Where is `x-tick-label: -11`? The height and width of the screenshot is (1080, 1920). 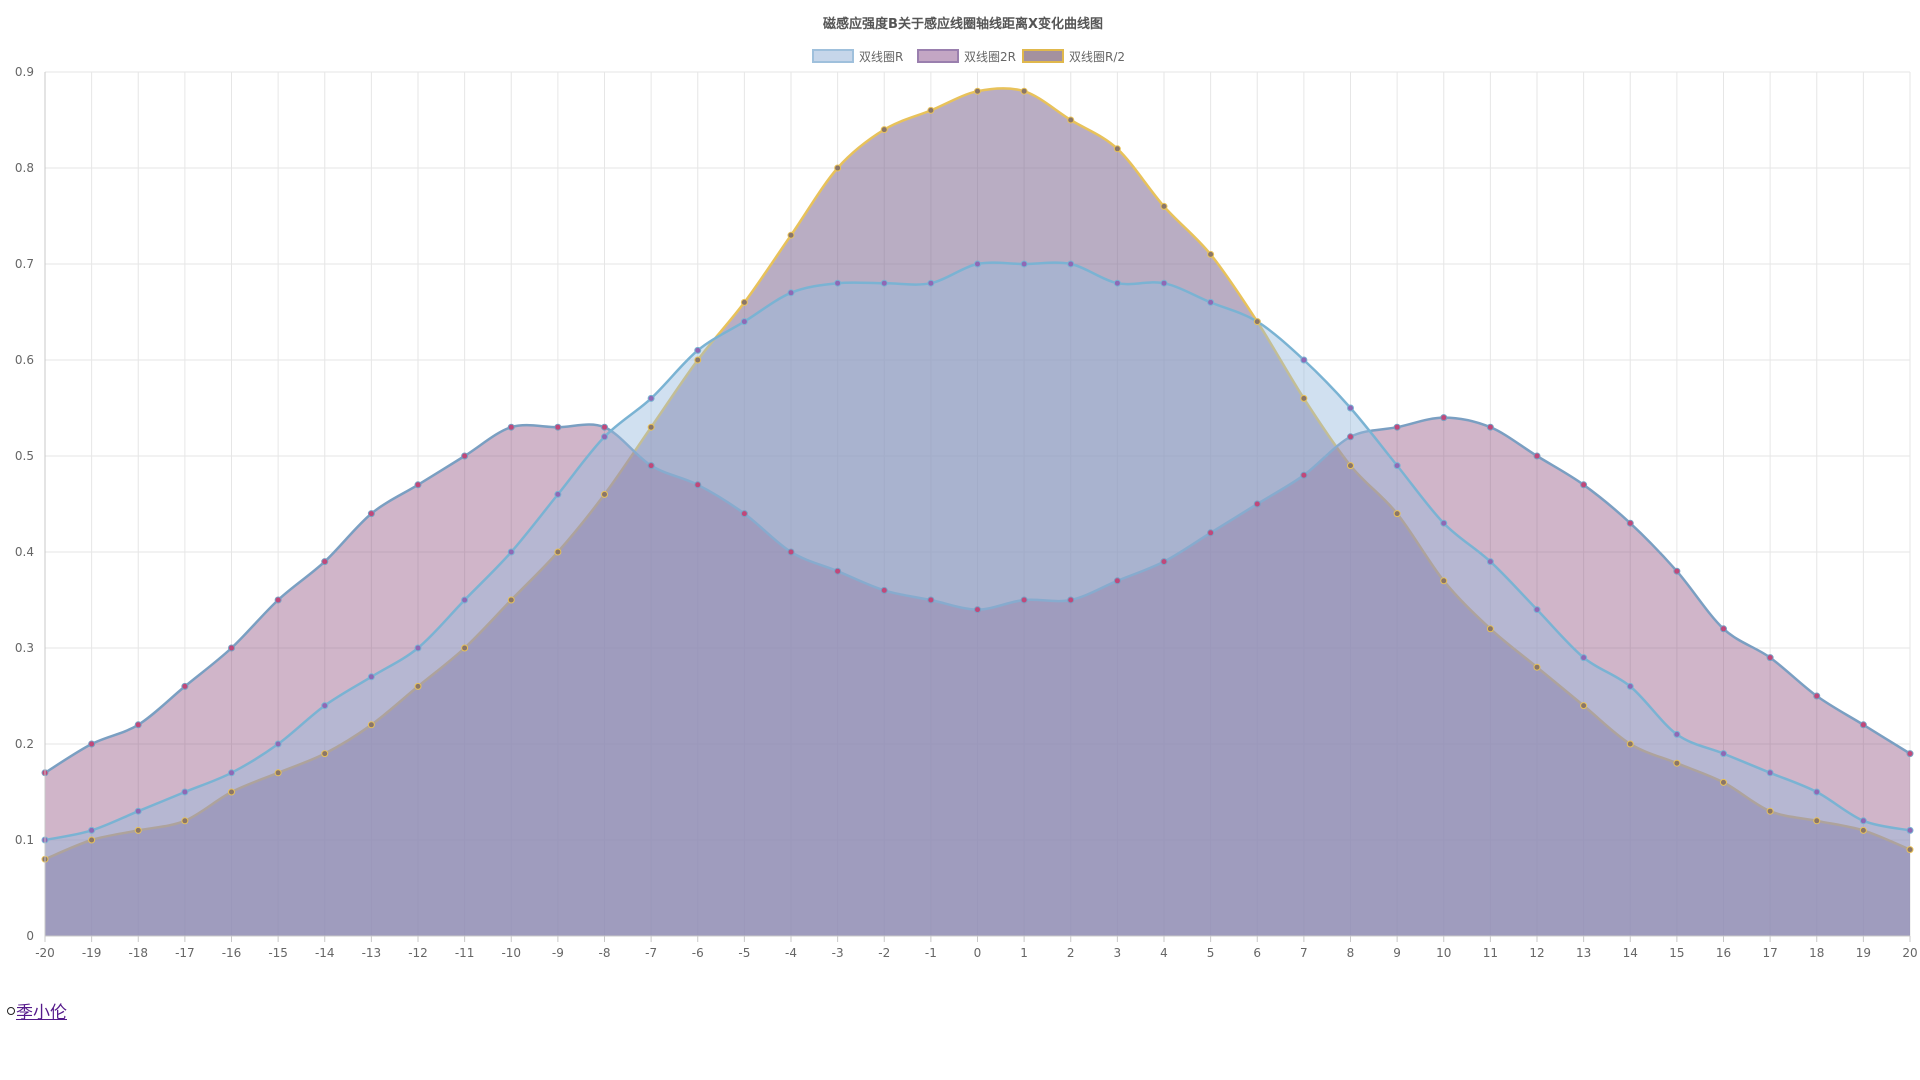 x-tick-label: -11 is located at coordinates (465, 953).